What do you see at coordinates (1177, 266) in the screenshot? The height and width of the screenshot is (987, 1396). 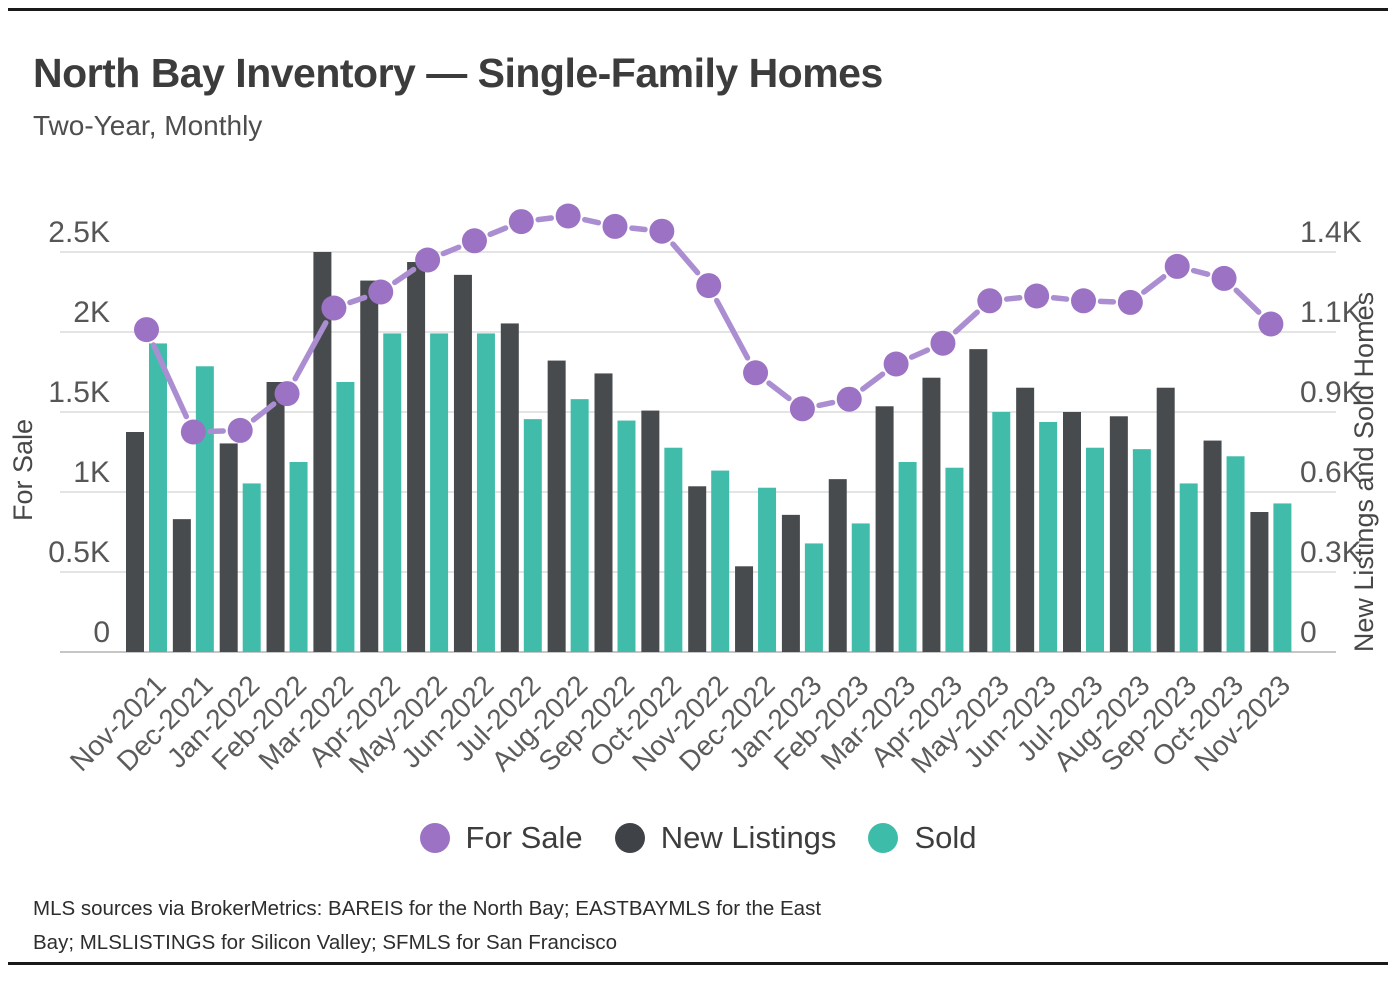 I see `for-sale-point-Sep-2023` at bounding box center [1177, 266].